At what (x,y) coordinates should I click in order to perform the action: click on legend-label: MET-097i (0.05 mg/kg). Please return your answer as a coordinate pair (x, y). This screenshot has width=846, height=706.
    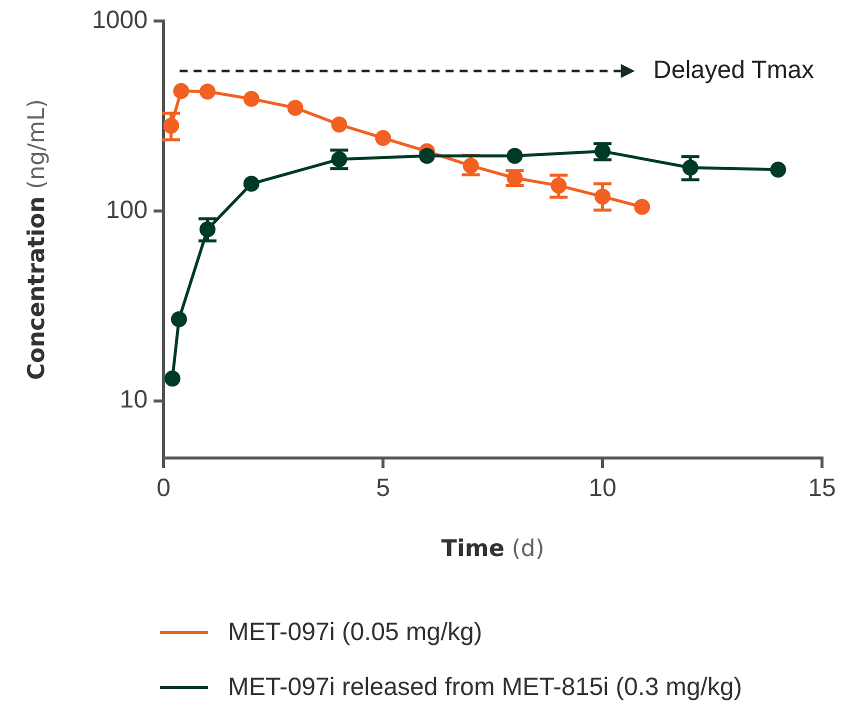
    Looking at the image, I should click on (355, 632).